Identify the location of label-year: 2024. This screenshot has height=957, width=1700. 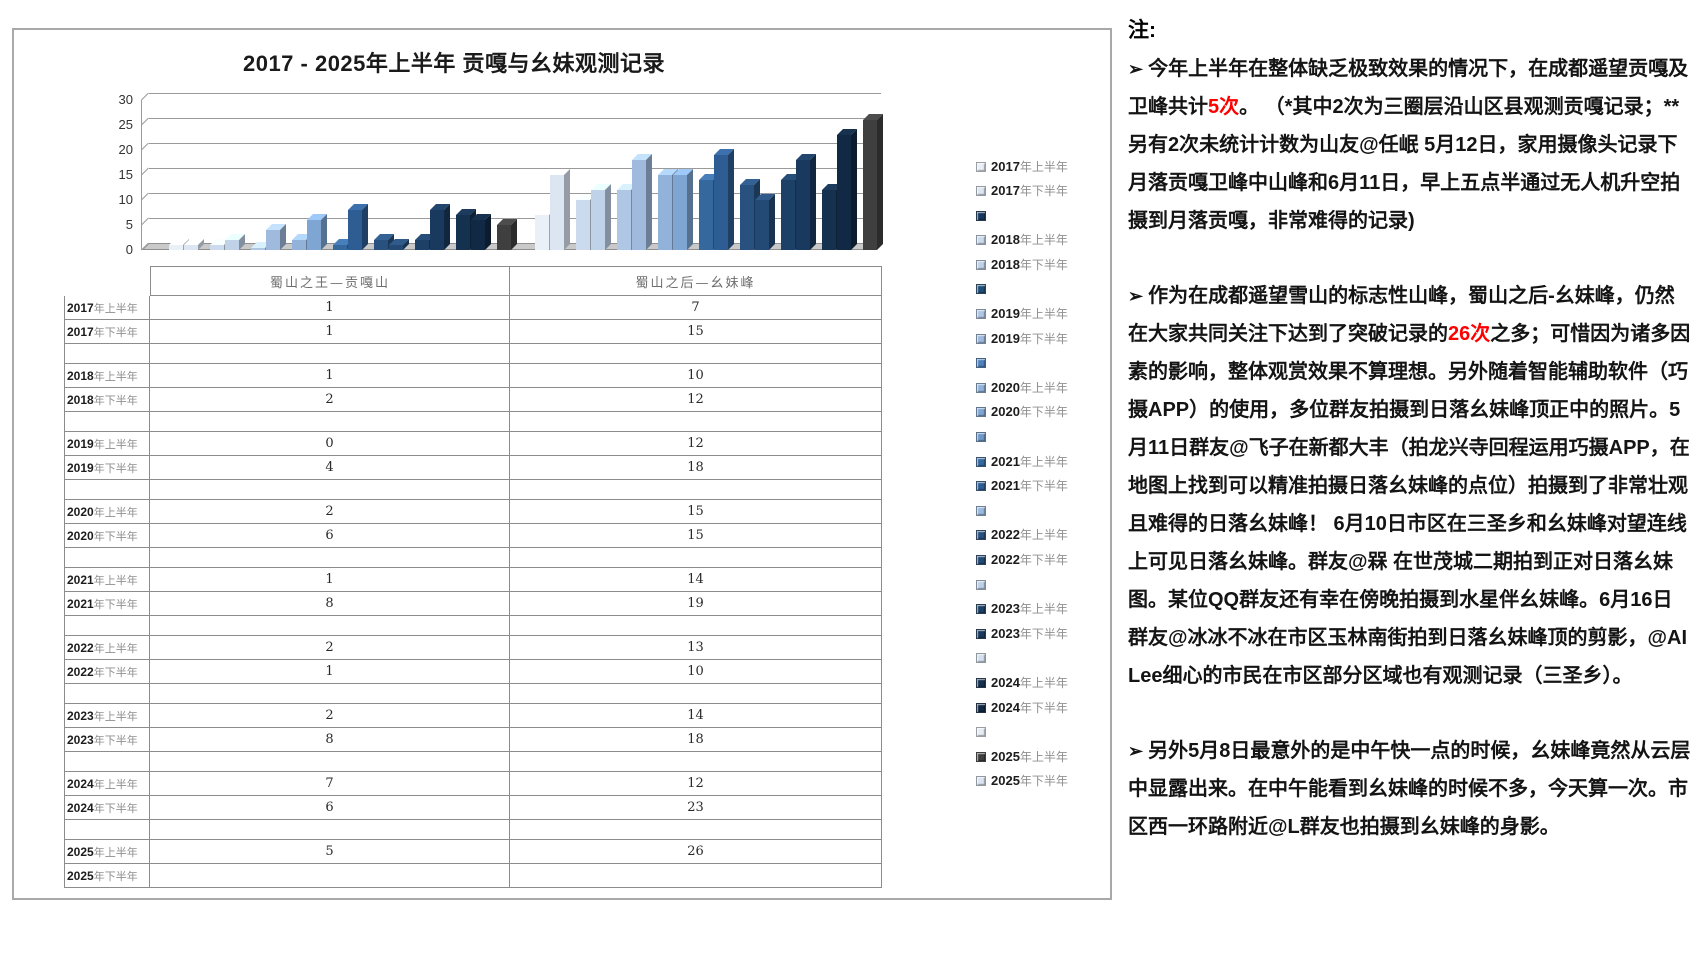
(80, 783).